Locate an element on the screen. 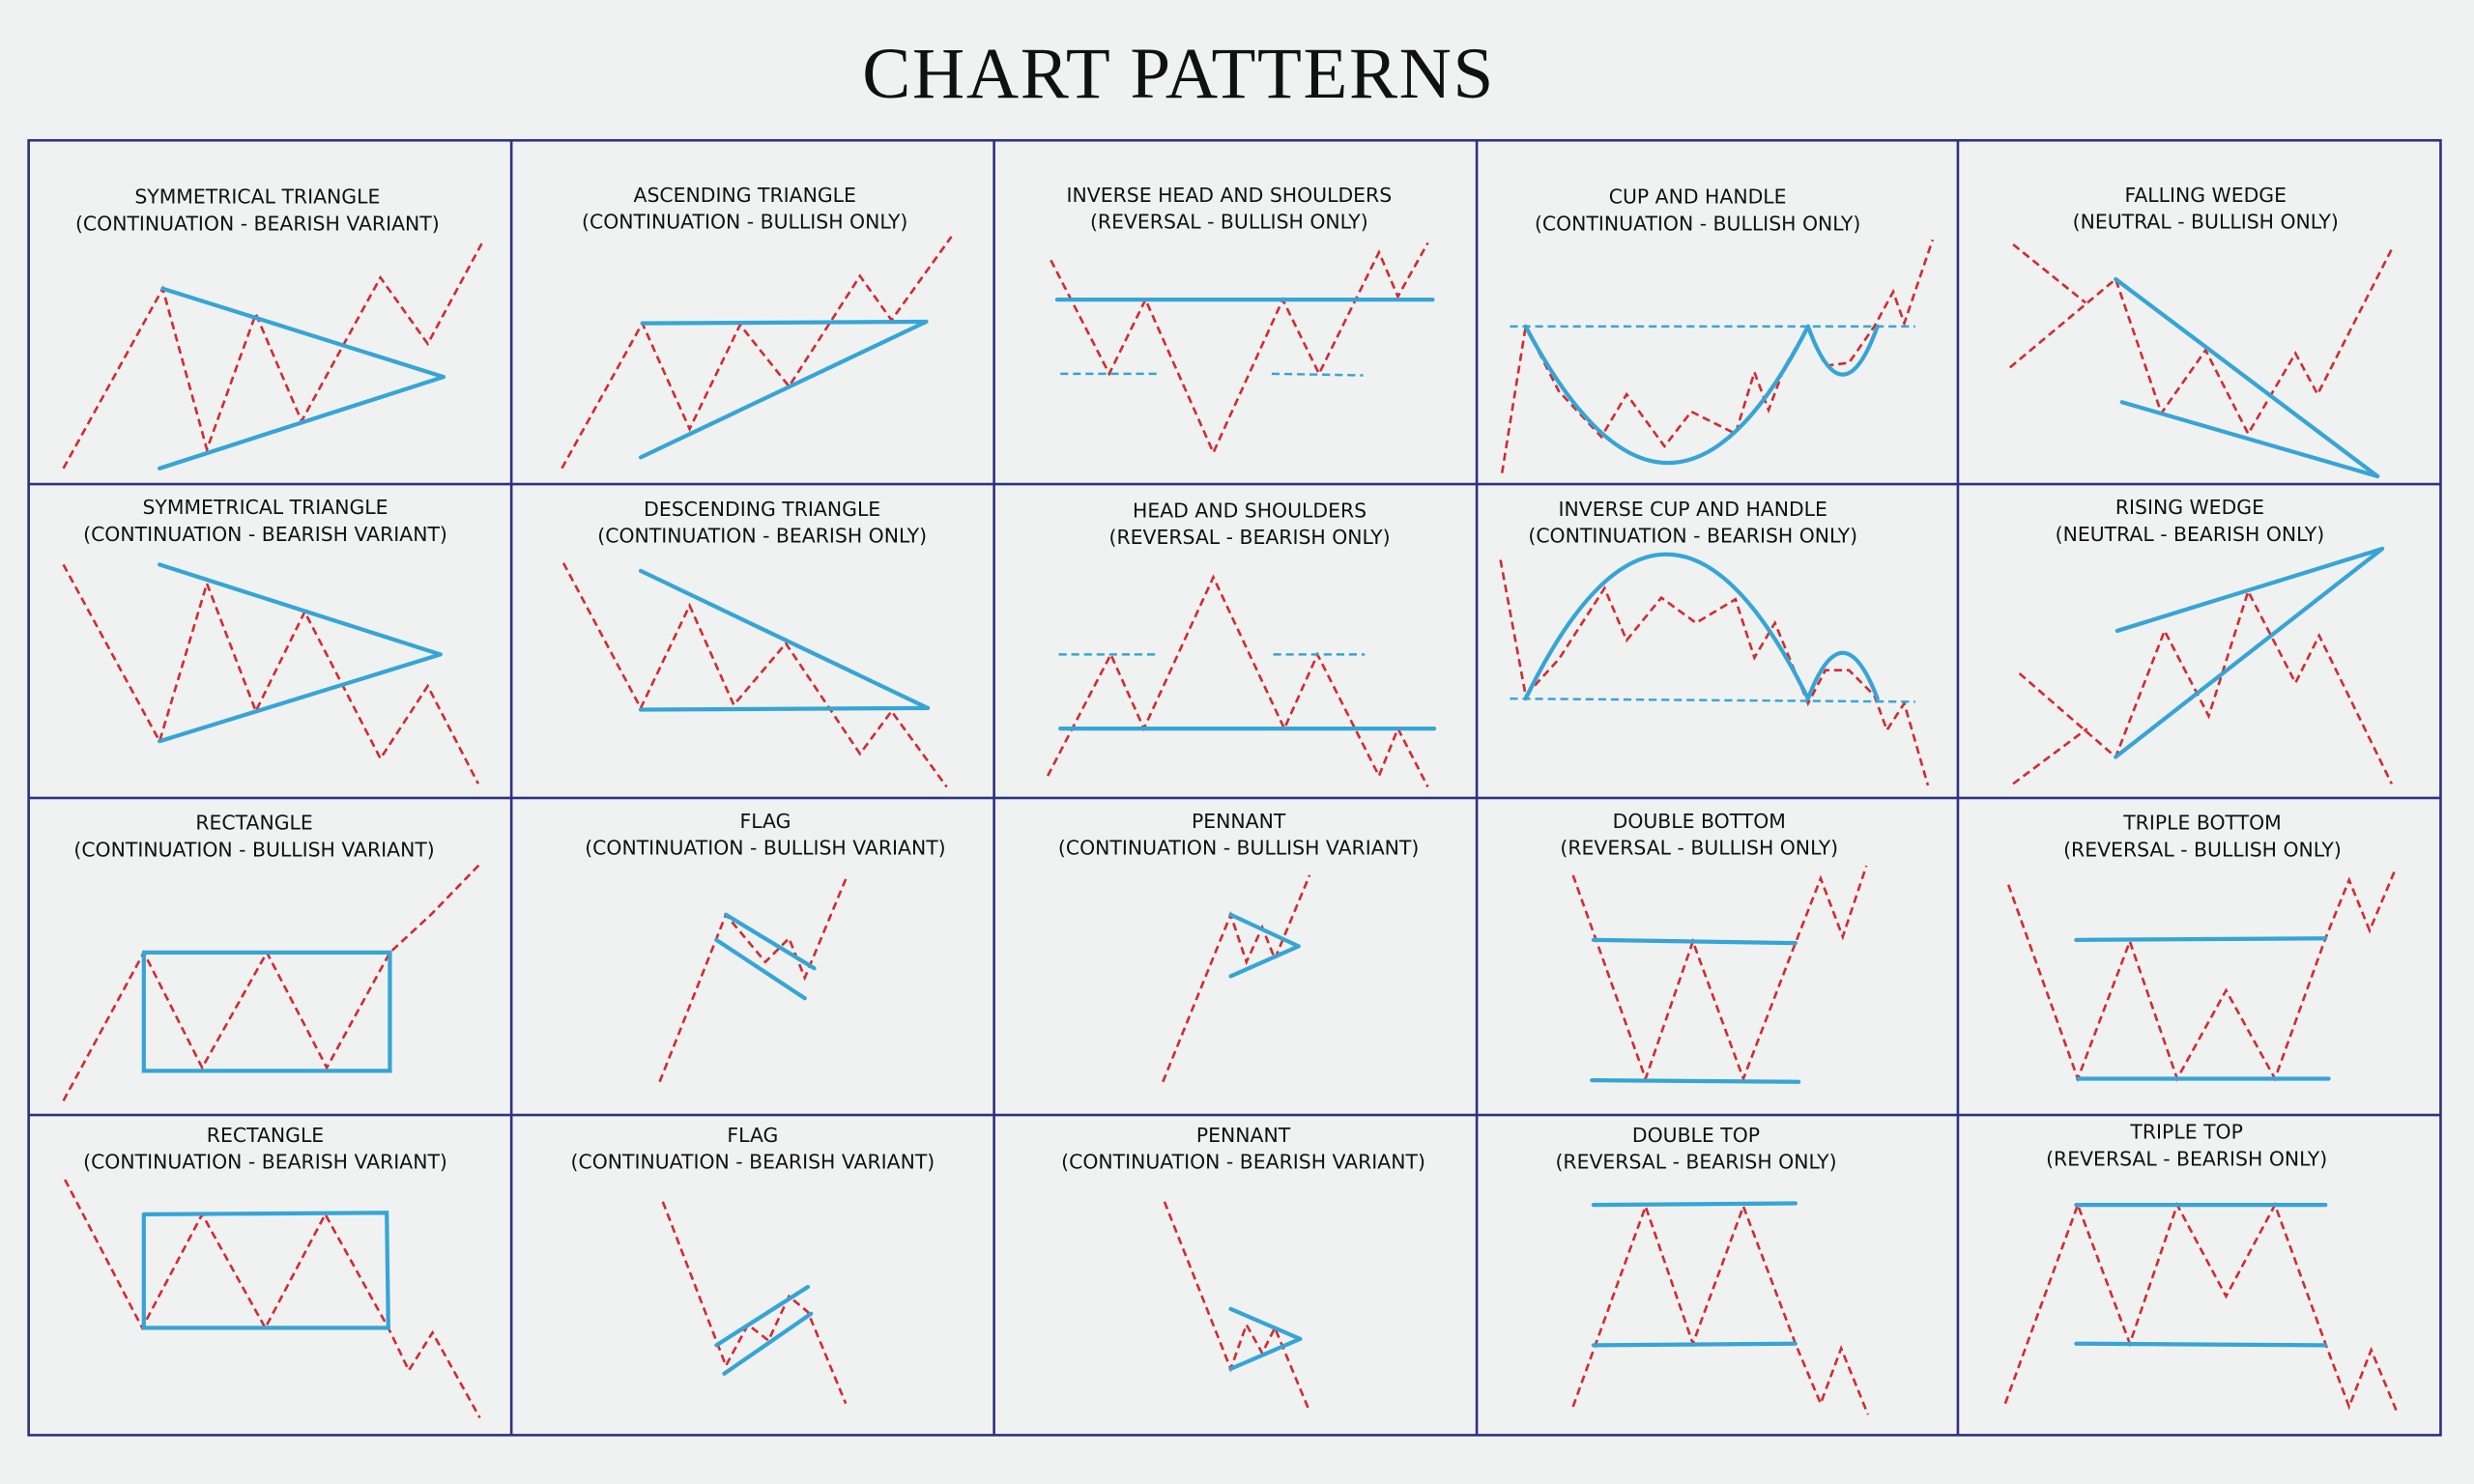  page-title: CHART PATTERNS is located at coordinates (1178, 74).